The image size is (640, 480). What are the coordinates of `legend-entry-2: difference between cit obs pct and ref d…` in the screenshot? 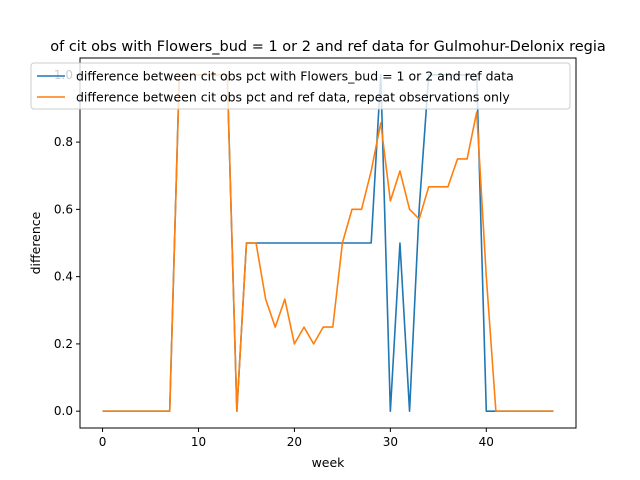 It's located at (293, 97).